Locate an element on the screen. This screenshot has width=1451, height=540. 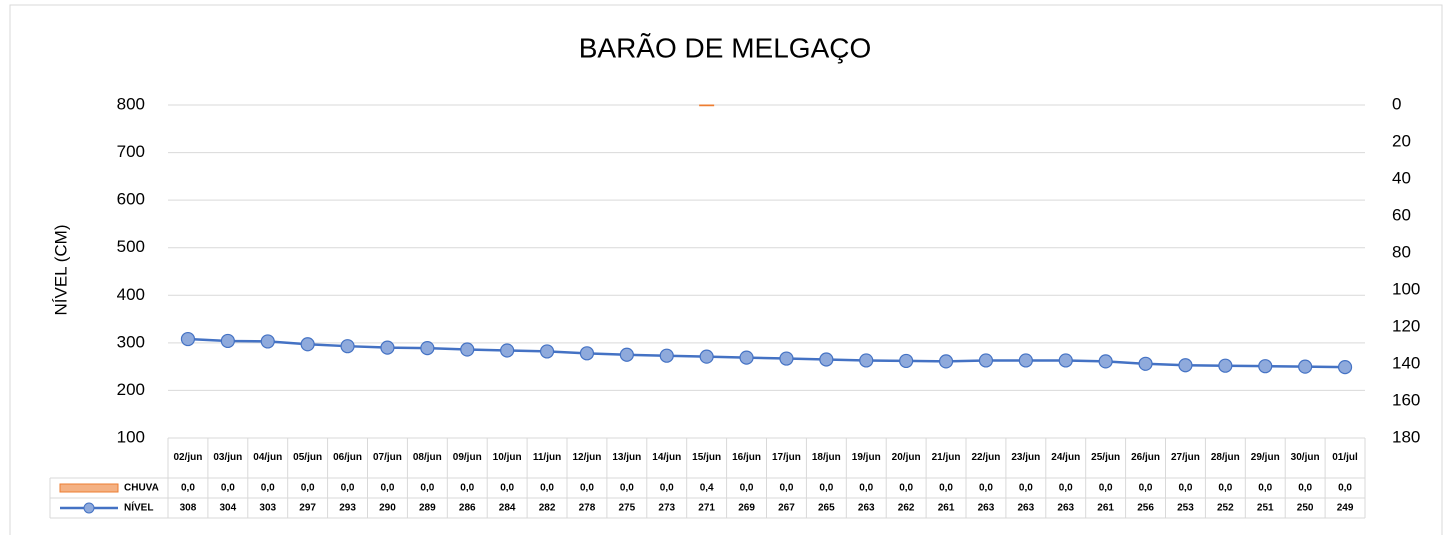
x-tick-label: 15/jun is located at coordinates (707, 457).